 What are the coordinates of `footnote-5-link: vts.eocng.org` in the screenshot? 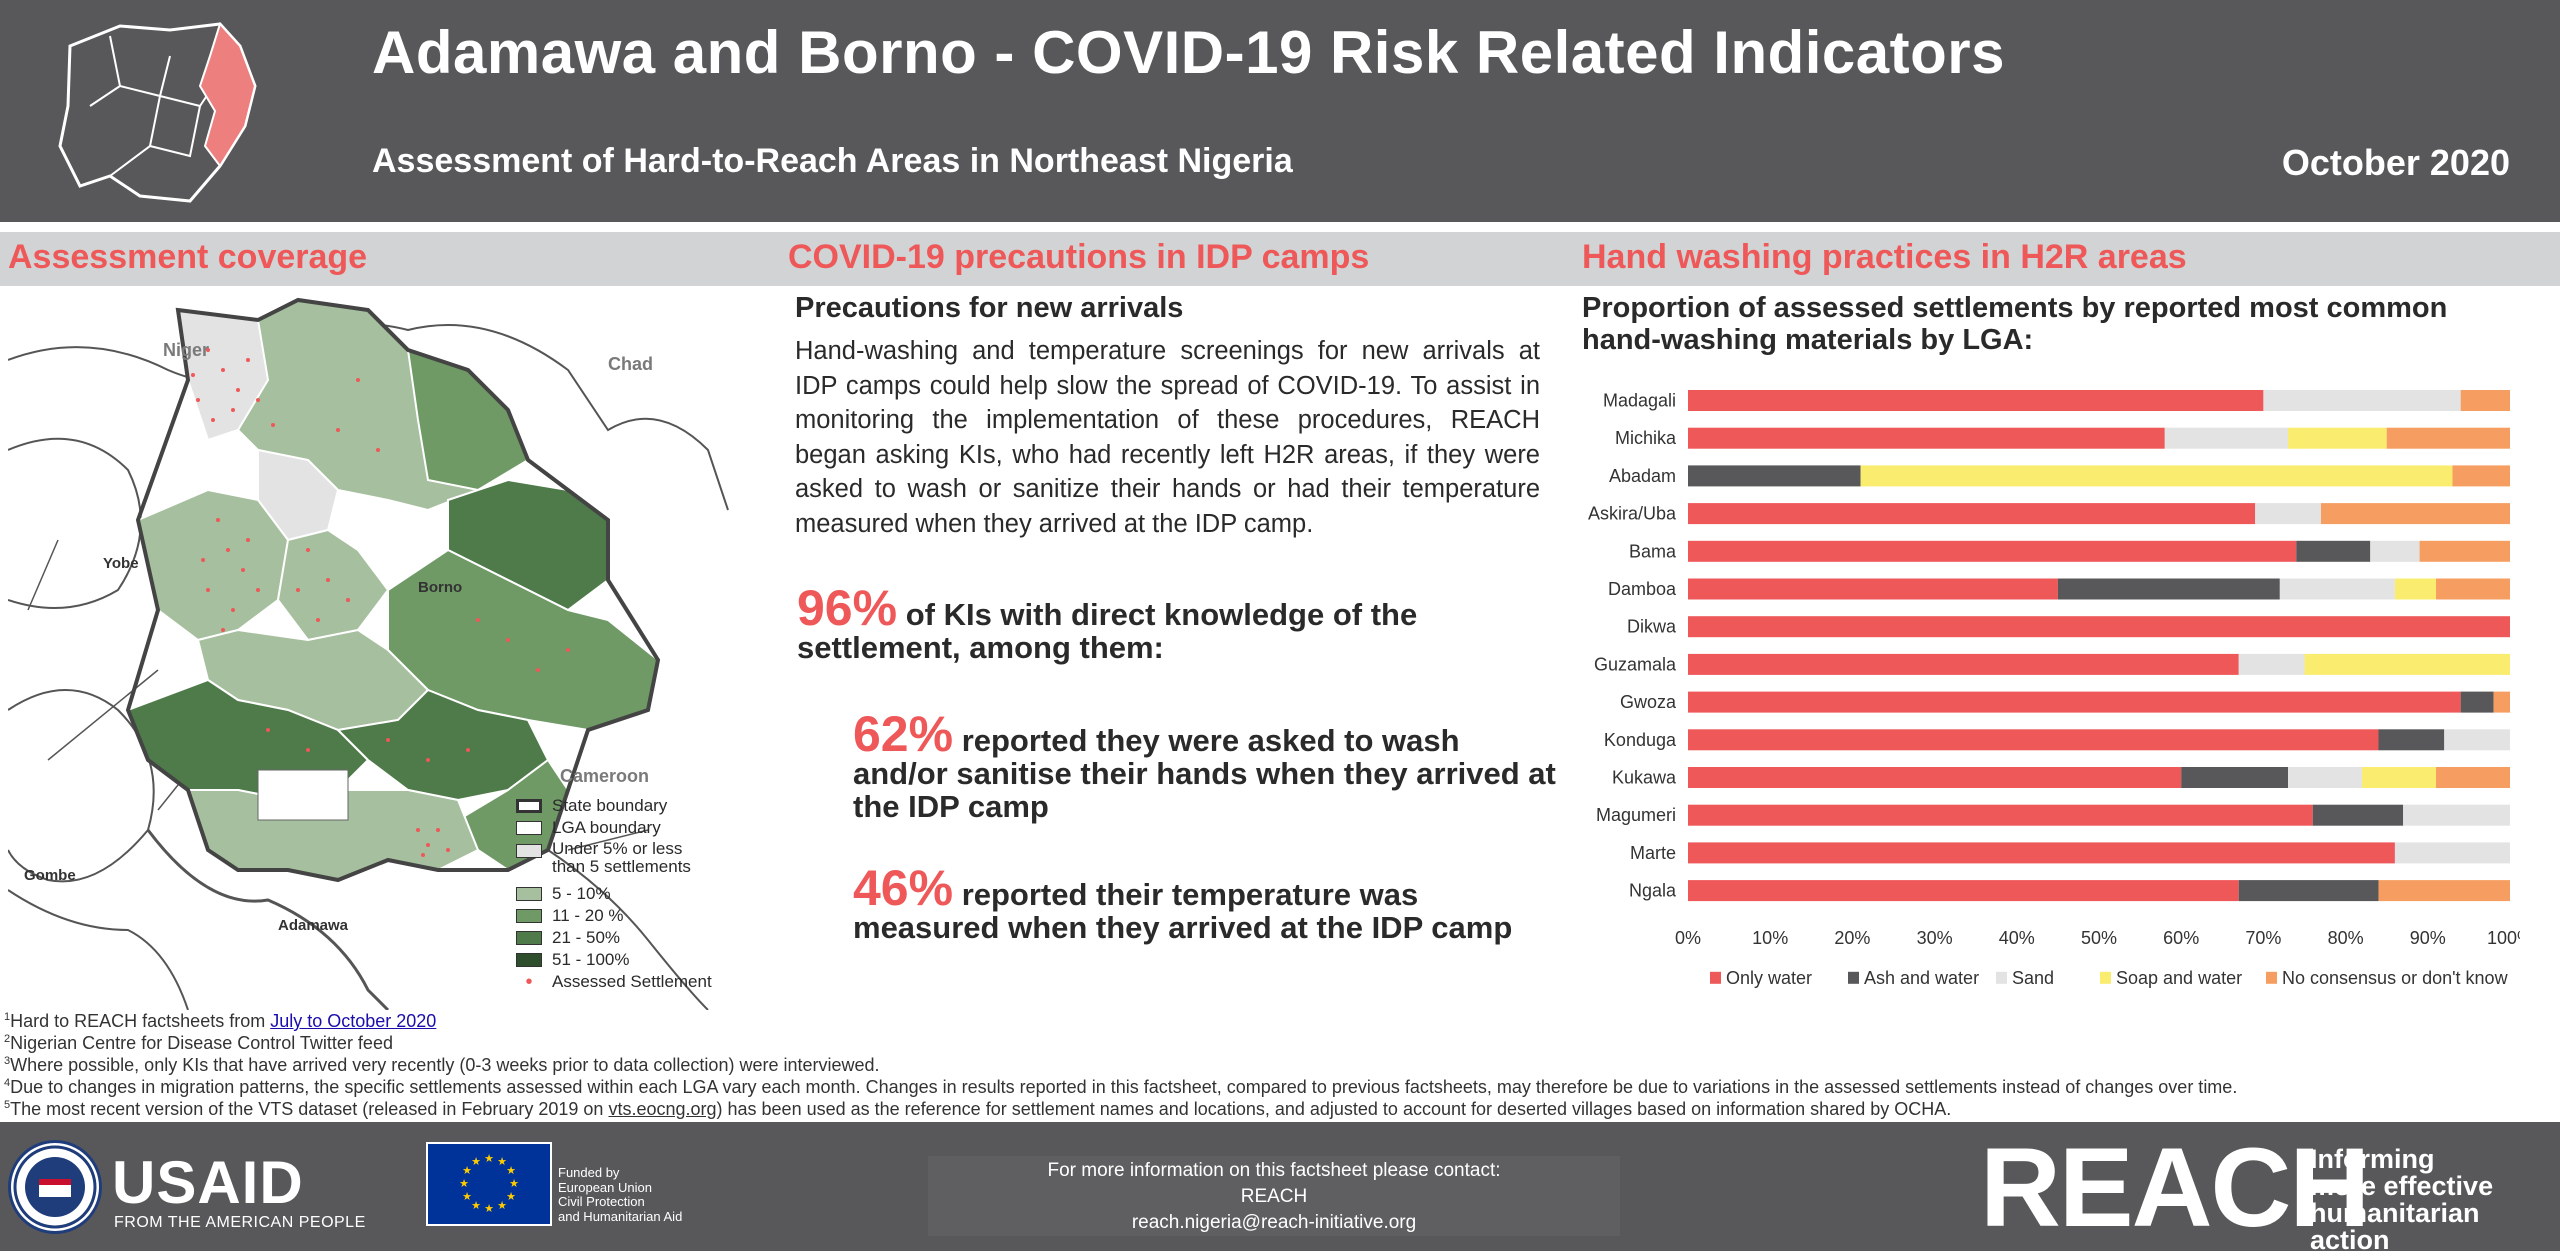 It's located at (662, 1109).